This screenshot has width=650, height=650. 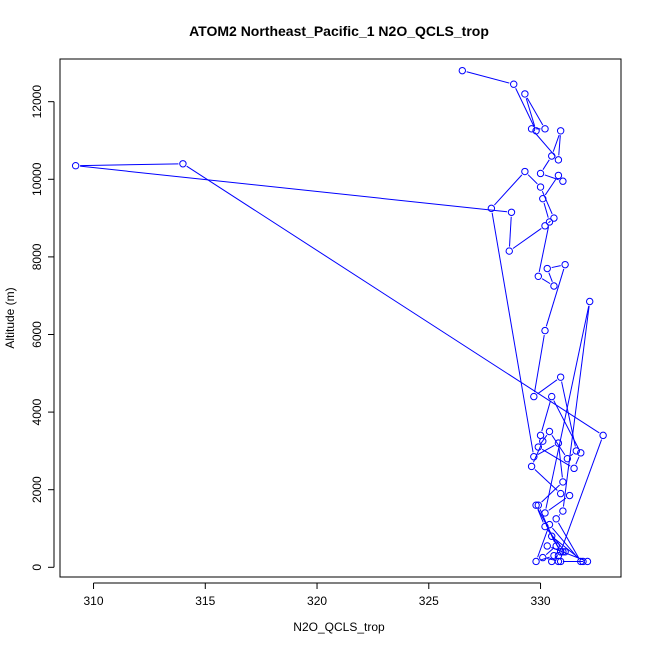 I want to click on x-tick-label: 330, so click(x=541, y=601).